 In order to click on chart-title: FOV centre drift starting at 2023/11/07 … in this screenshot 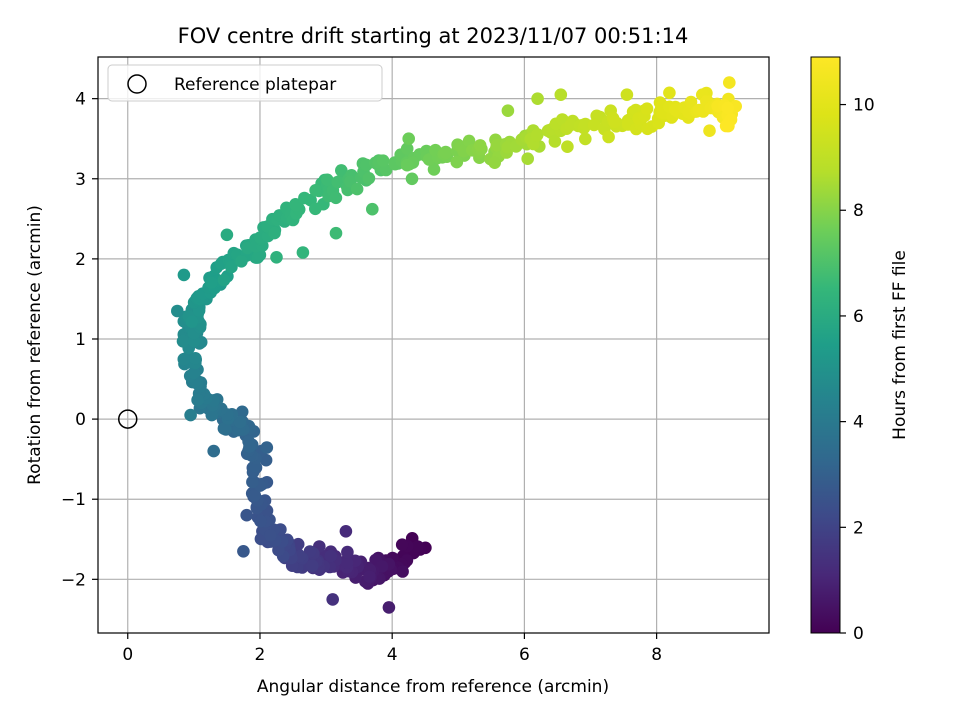, I will do `click(433, 36)`.